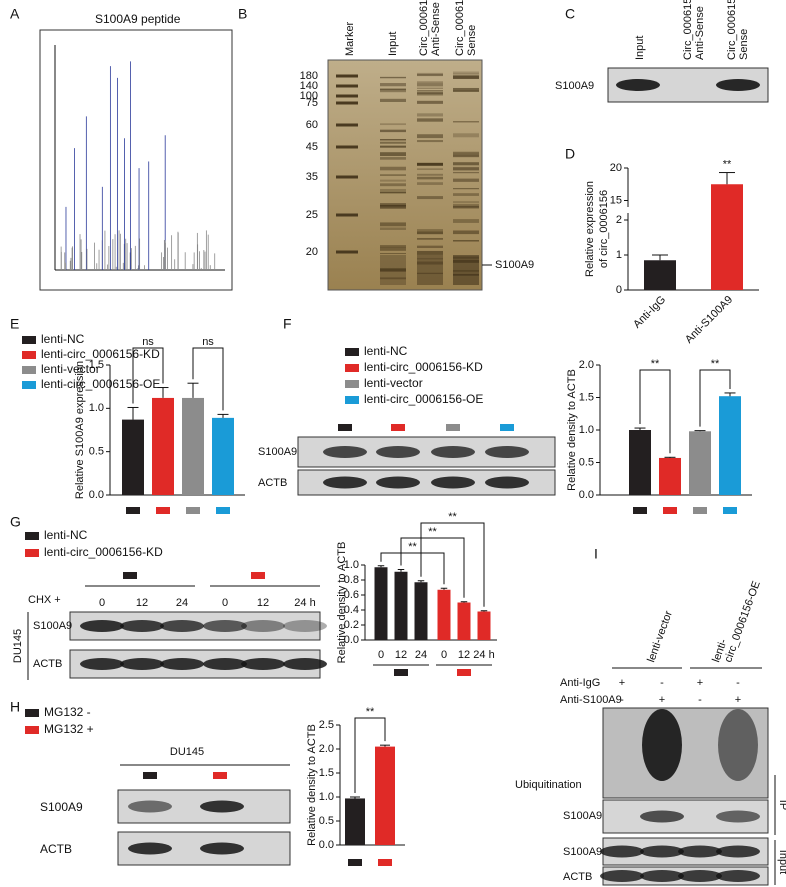 This screenshot has width=786, height=887. What do you see at coordinates (312, 177) in the screenshot?
I see `size-marker: 35` at bounding box center [312, 177].